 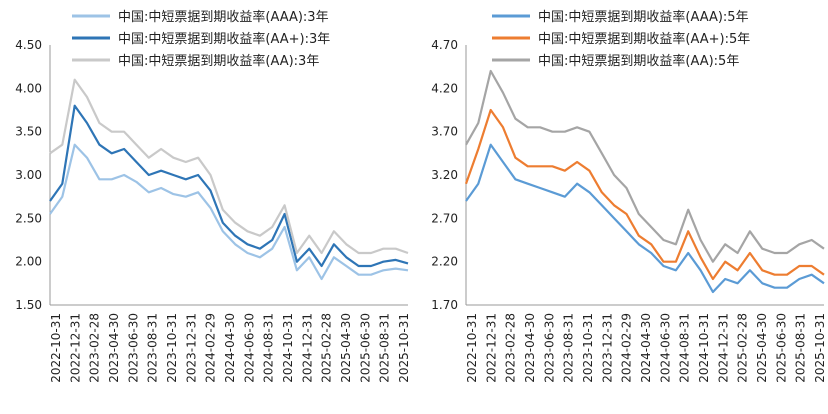 I want to click on y-tick-label: 3.50, so click(x=28, y=132).